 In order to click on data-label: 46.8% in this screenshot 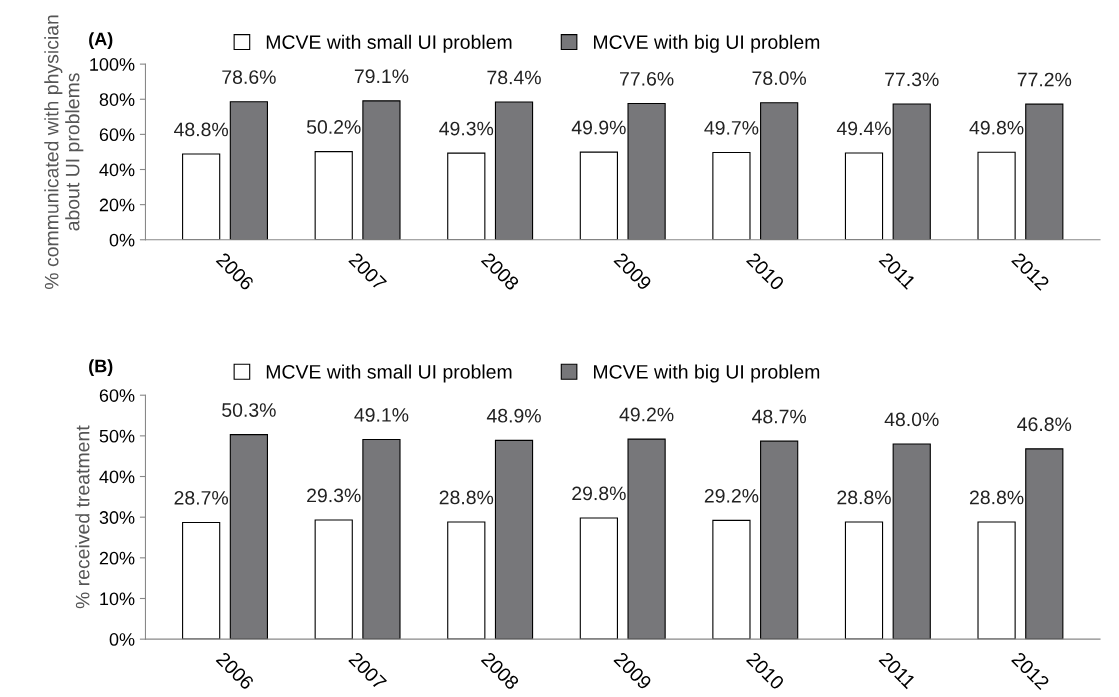, I will do `click(1044, 424)`.